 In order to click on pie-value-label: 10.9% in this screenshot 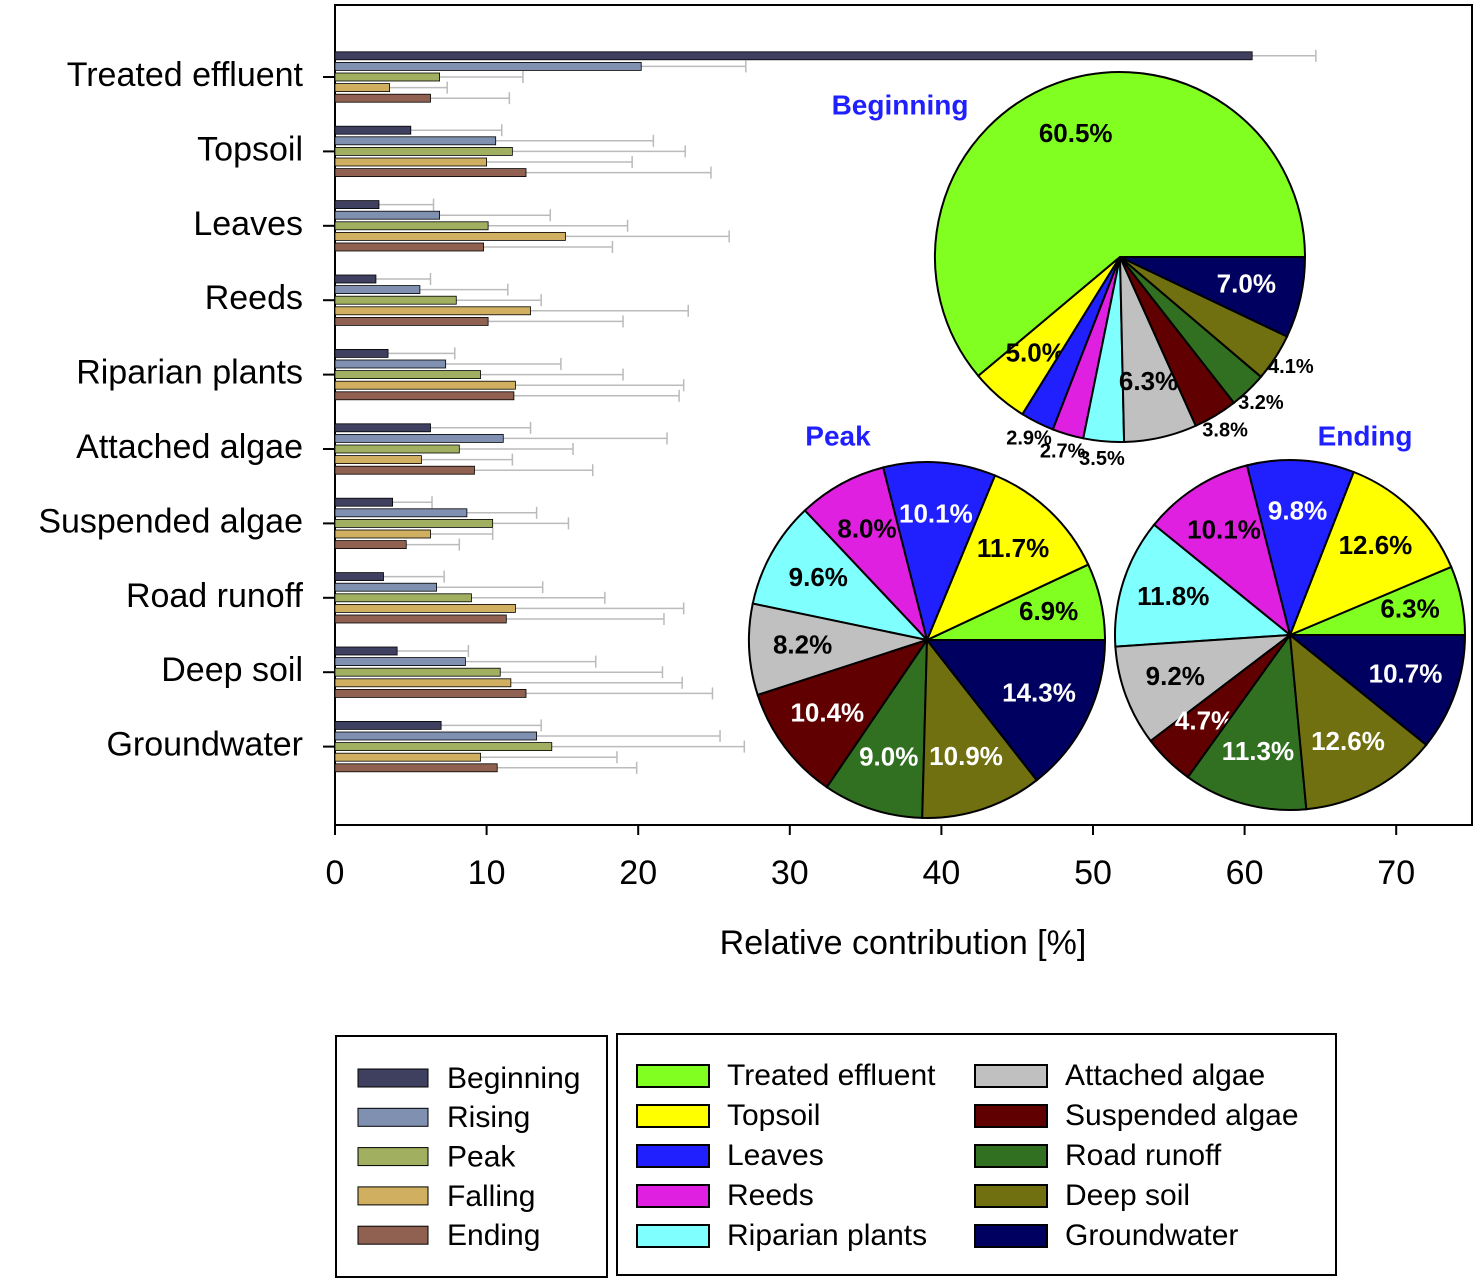, I will do `click(966, 756)`.